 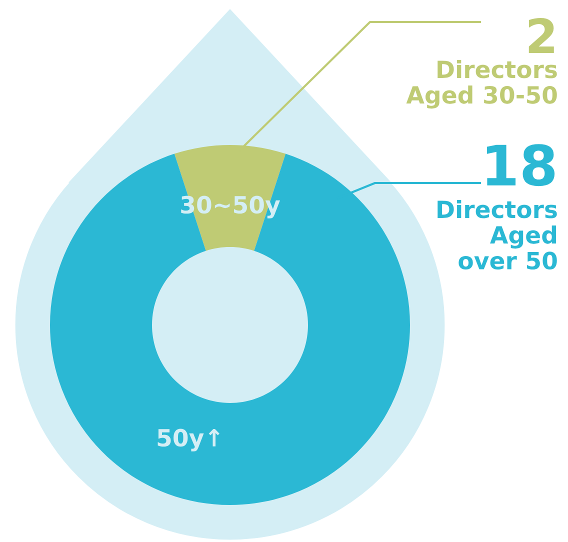 What do you see at coordinates (481, 84) in the screenshot?
I see `text: Directors Aged 30-50` at bounding box center [481, 84].